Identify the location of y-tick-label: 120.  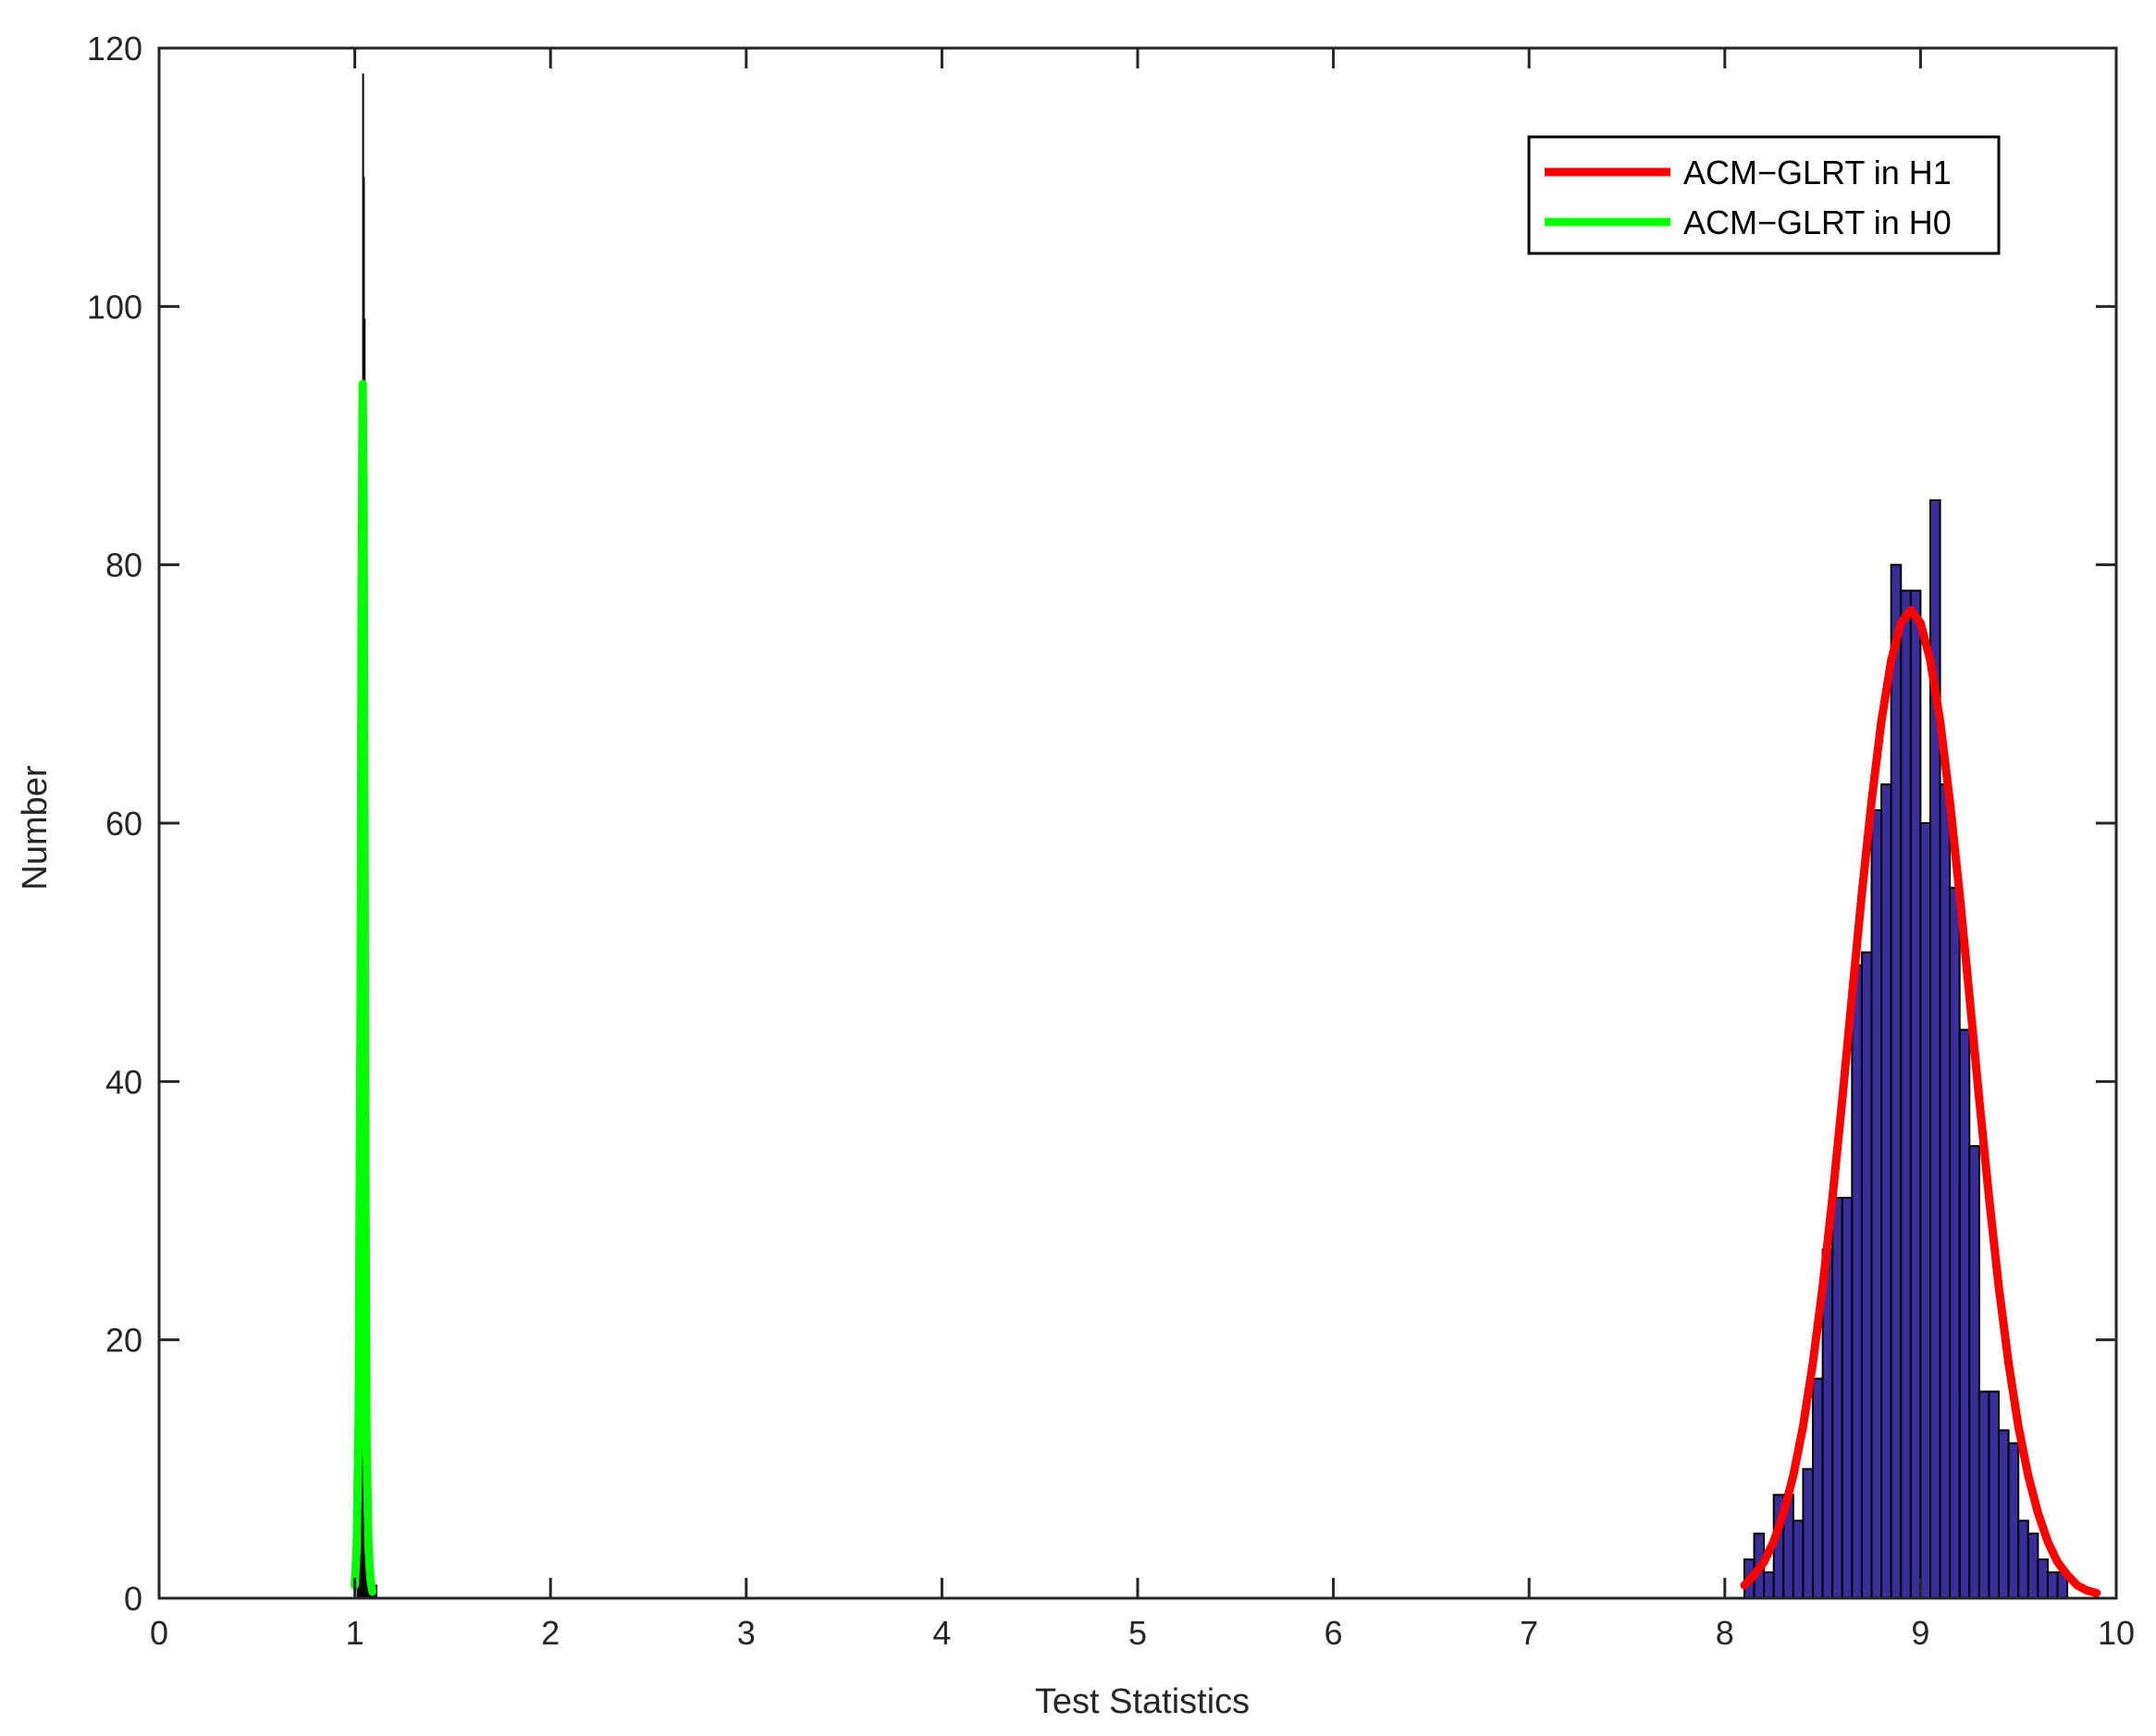
(115, 49).